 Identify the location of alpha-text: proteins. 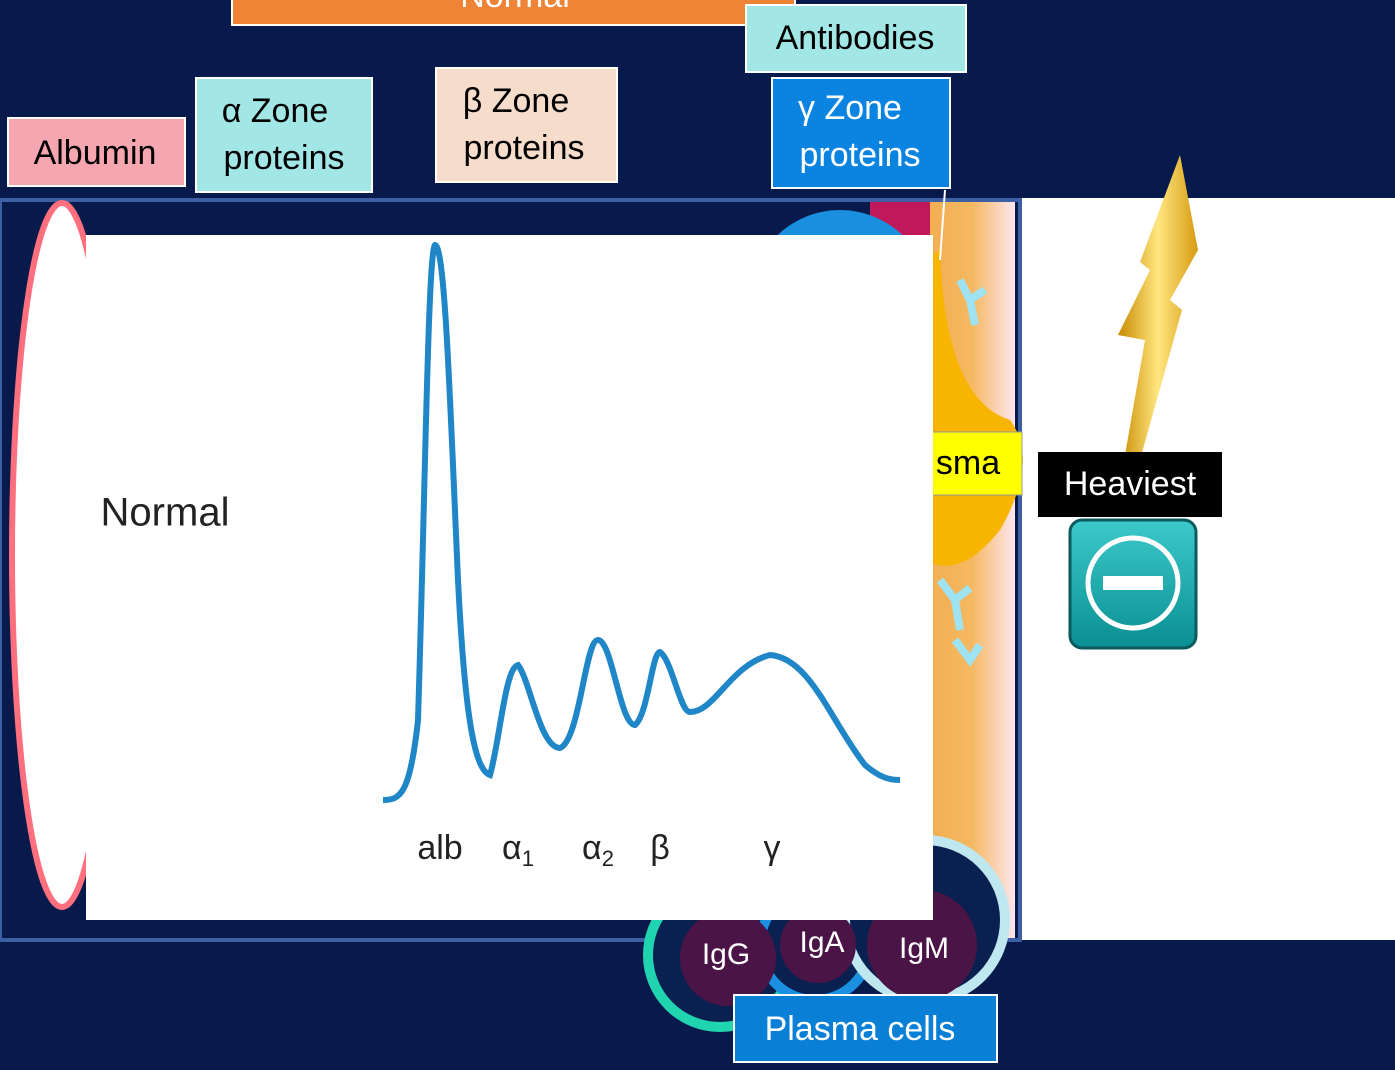
(284, 158).